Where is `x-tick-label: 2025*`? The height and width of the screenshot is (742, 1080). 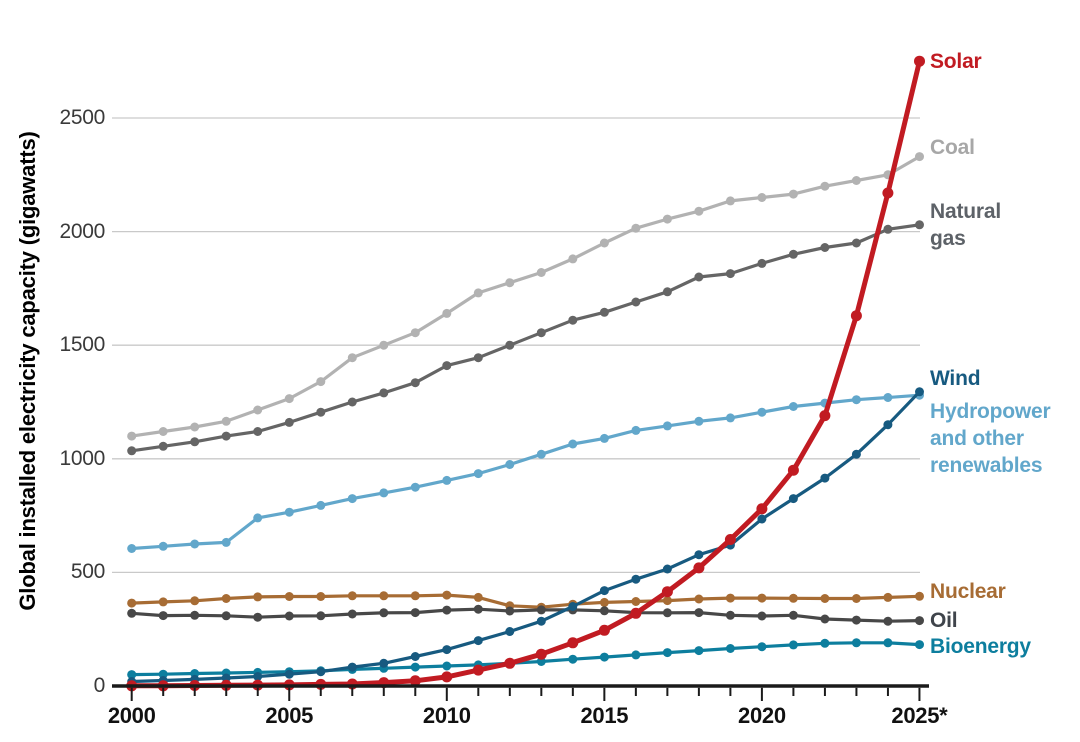 x-tick-label: 2025* is located at coordinates (919, 715).